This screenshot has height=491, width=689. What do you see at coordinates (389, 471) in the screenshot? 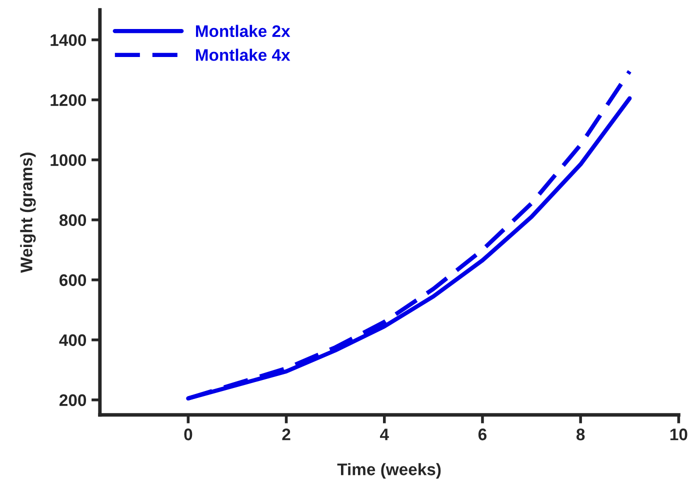
I see `x-axis-title: Time (weeks)` at bounding box center [389, 471].